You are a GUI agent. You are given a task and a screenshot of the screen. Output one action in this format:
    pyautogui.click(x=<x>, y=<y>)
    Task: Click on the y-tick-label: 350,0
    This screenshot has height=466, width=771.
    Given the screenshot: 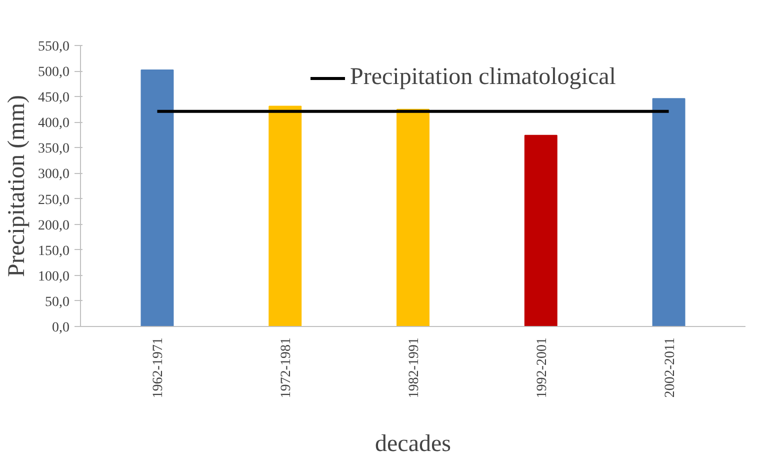 What is the action you would take?
    pyautogui.click(x=54, y=149)
    